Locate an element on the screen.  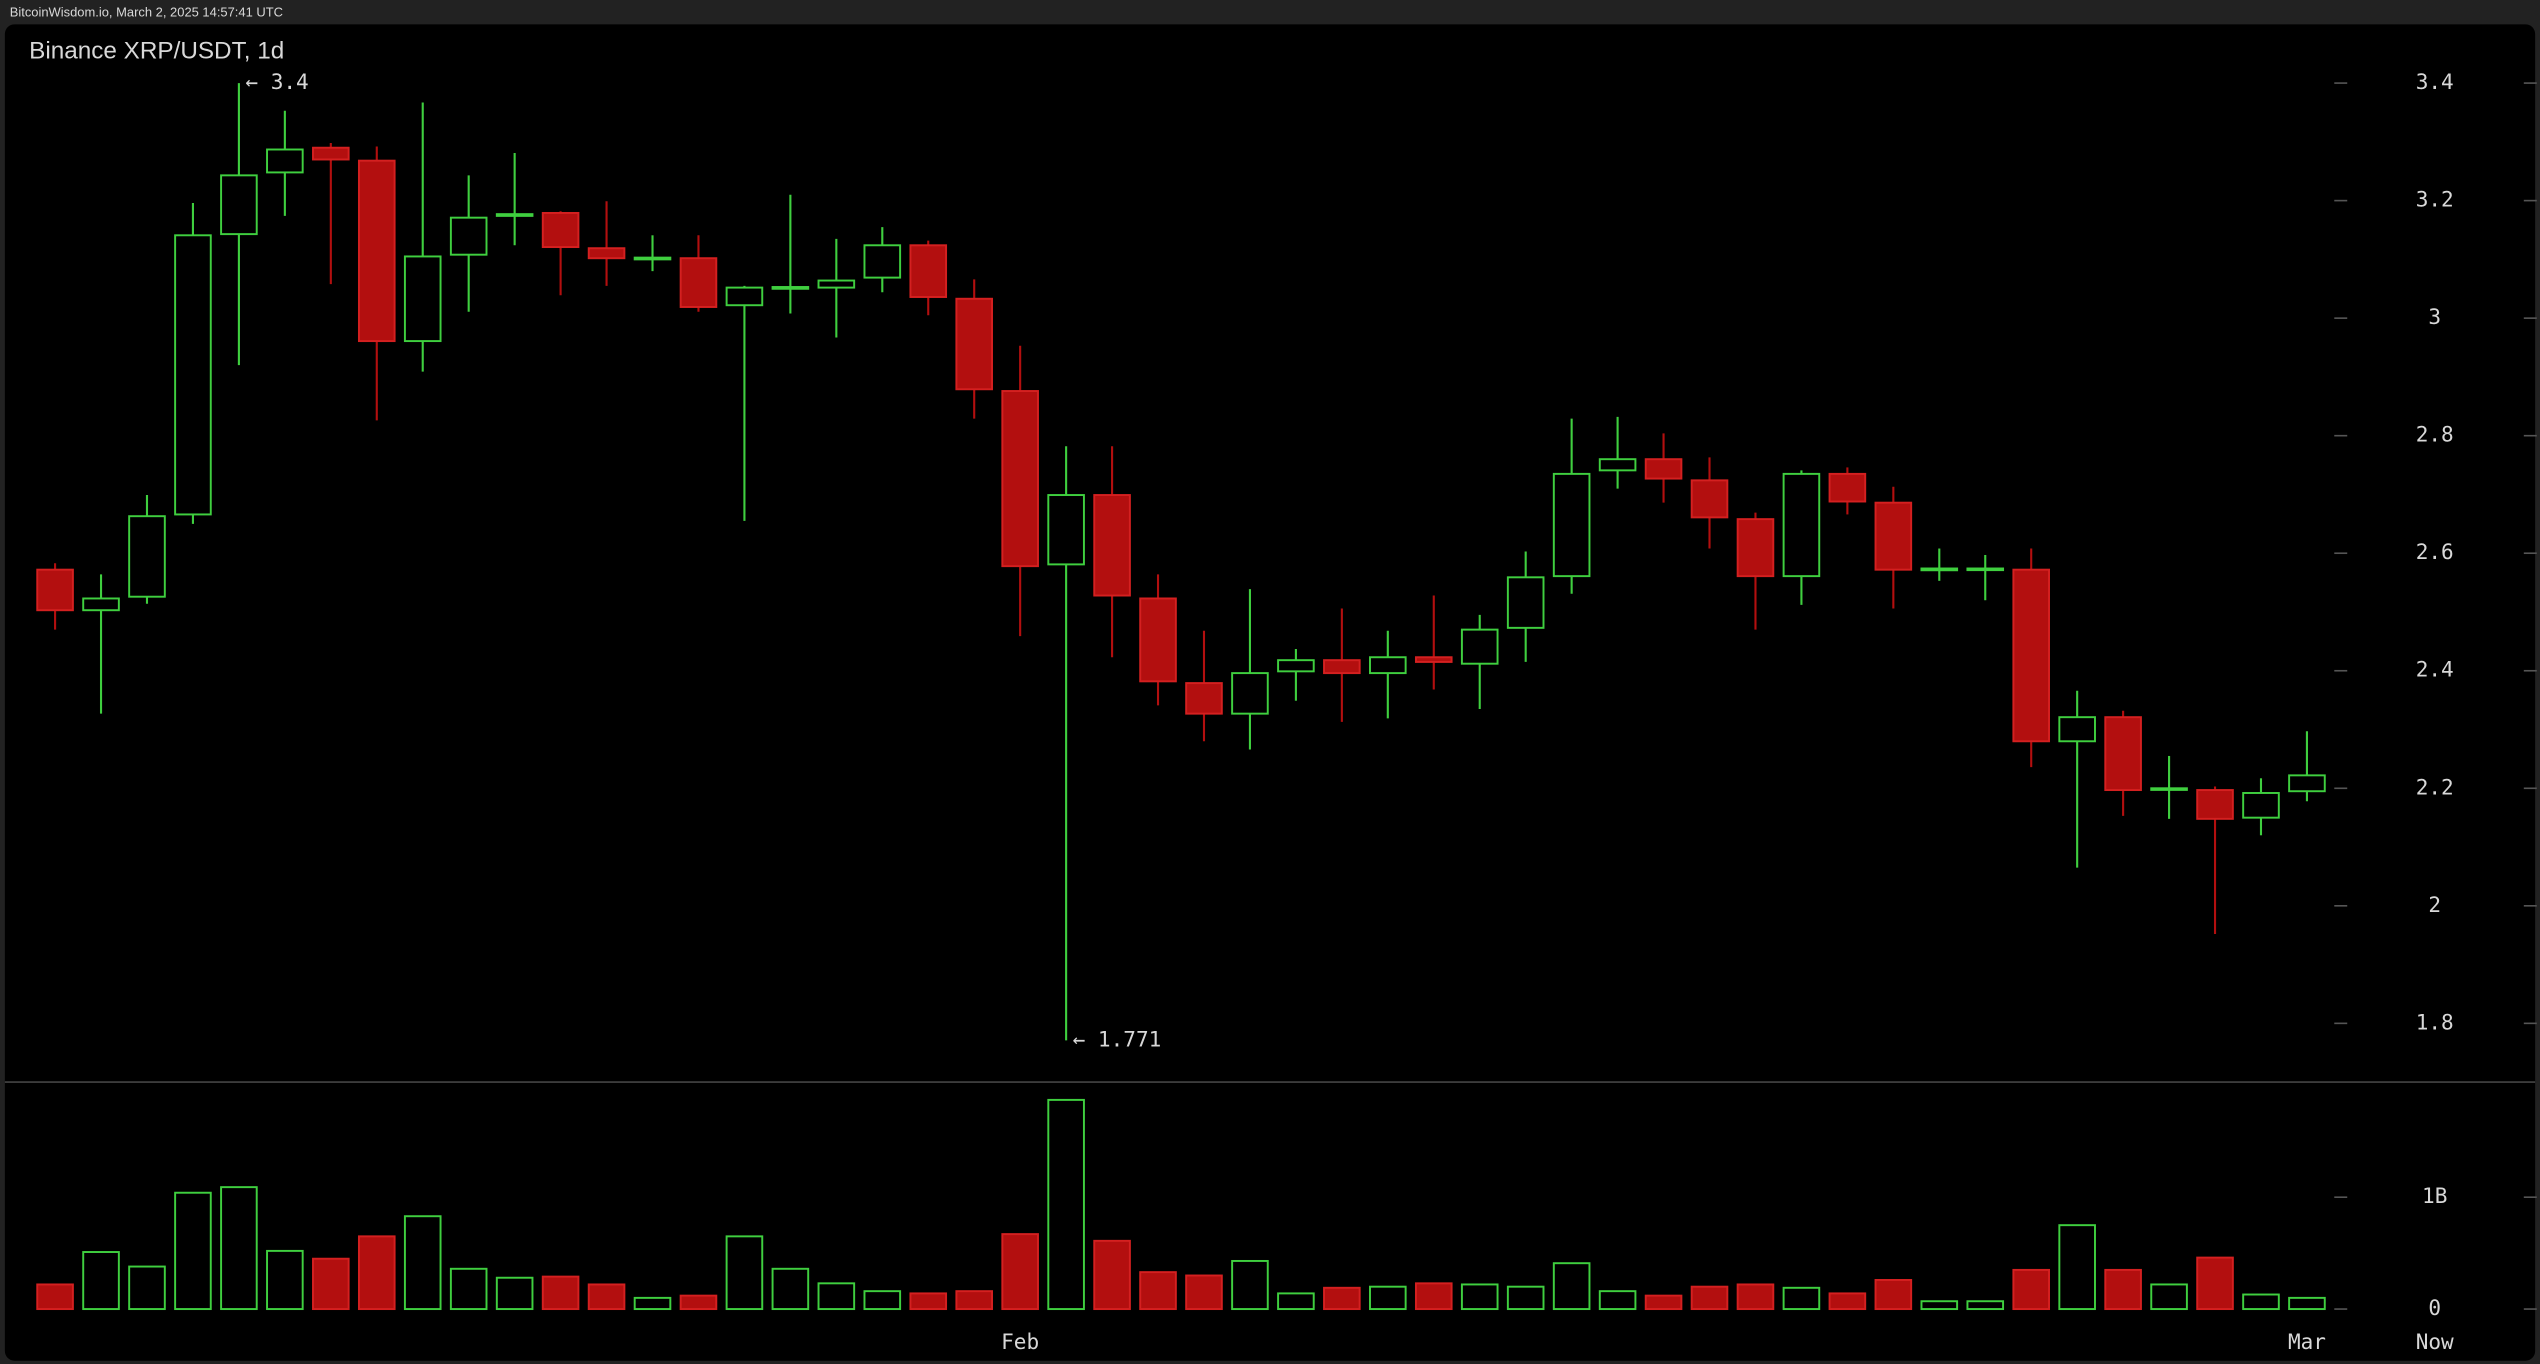
x-tick-label: Feb is located at coordinates (1020, 1341).